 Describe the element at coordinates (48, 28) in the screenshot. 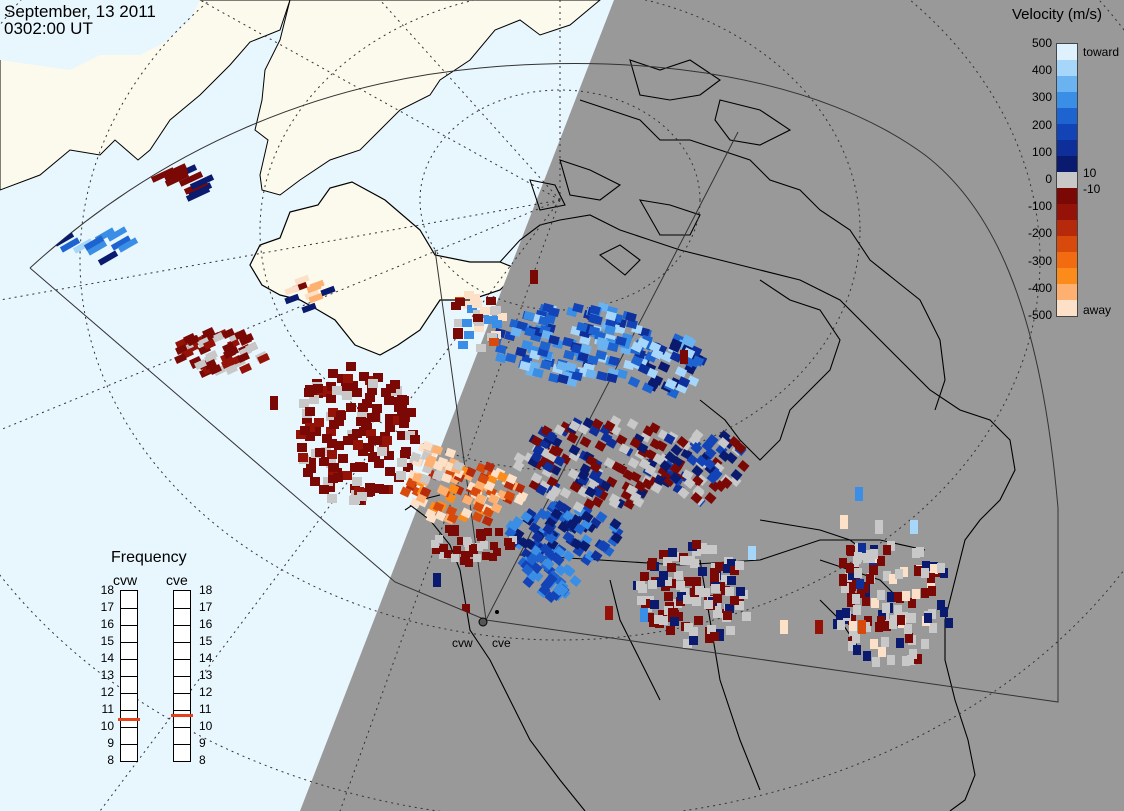

I see `plot-time: 0302:00 UT` at that location.